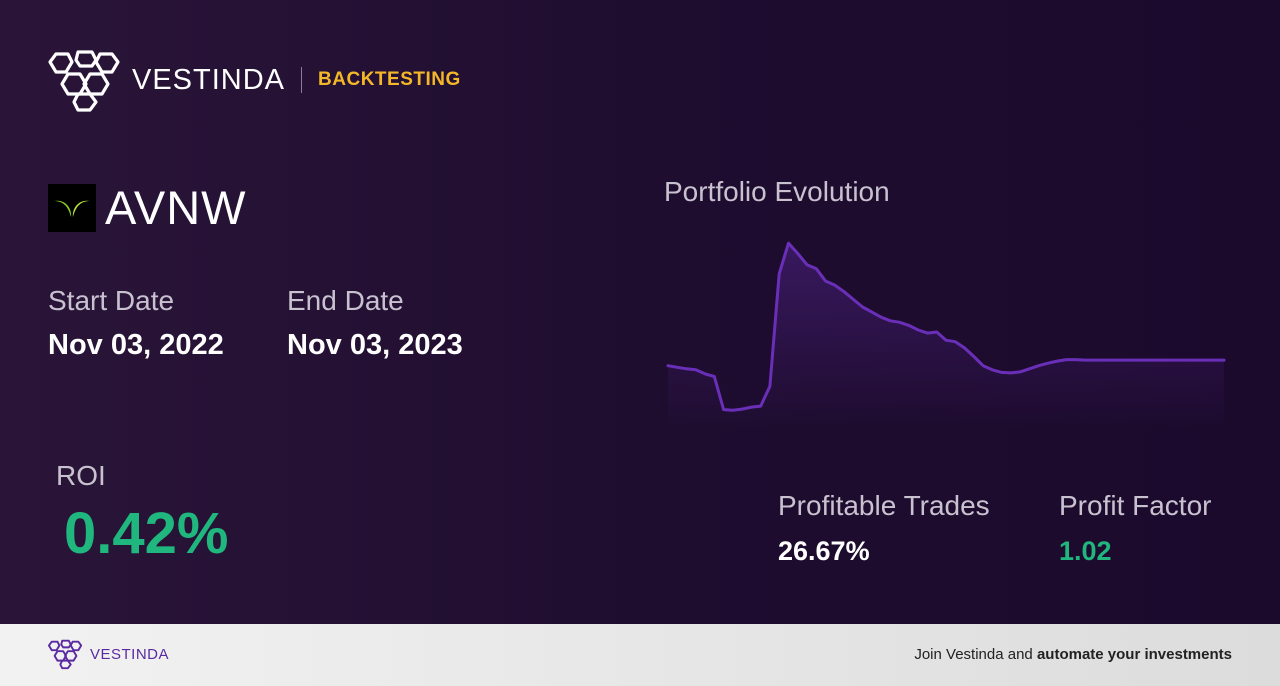 This screenshot has height=686, width=1280. I want to click on brand-header: VESTINDA BACKTESTING, so click(254, 80).